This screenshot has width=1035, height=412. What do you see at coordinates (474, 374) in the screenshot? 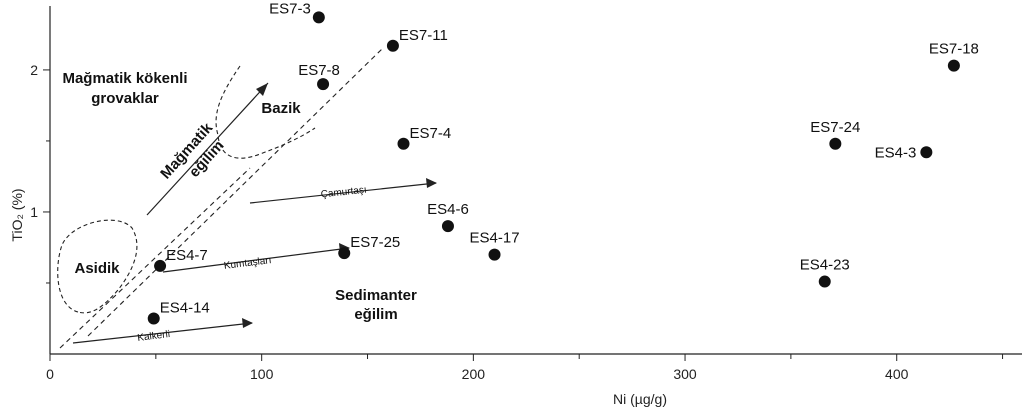
I see `x-tick-label: 200` at bounding box center [474, 374].